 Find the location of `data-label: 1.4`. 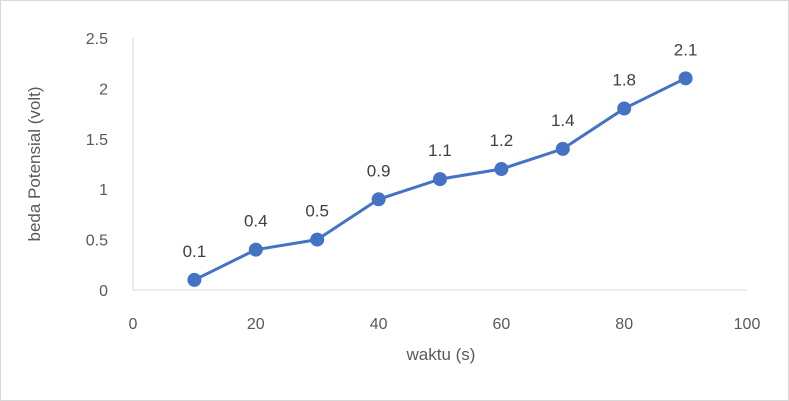

data-label: 1.4 is located at coordinates (563, 120).